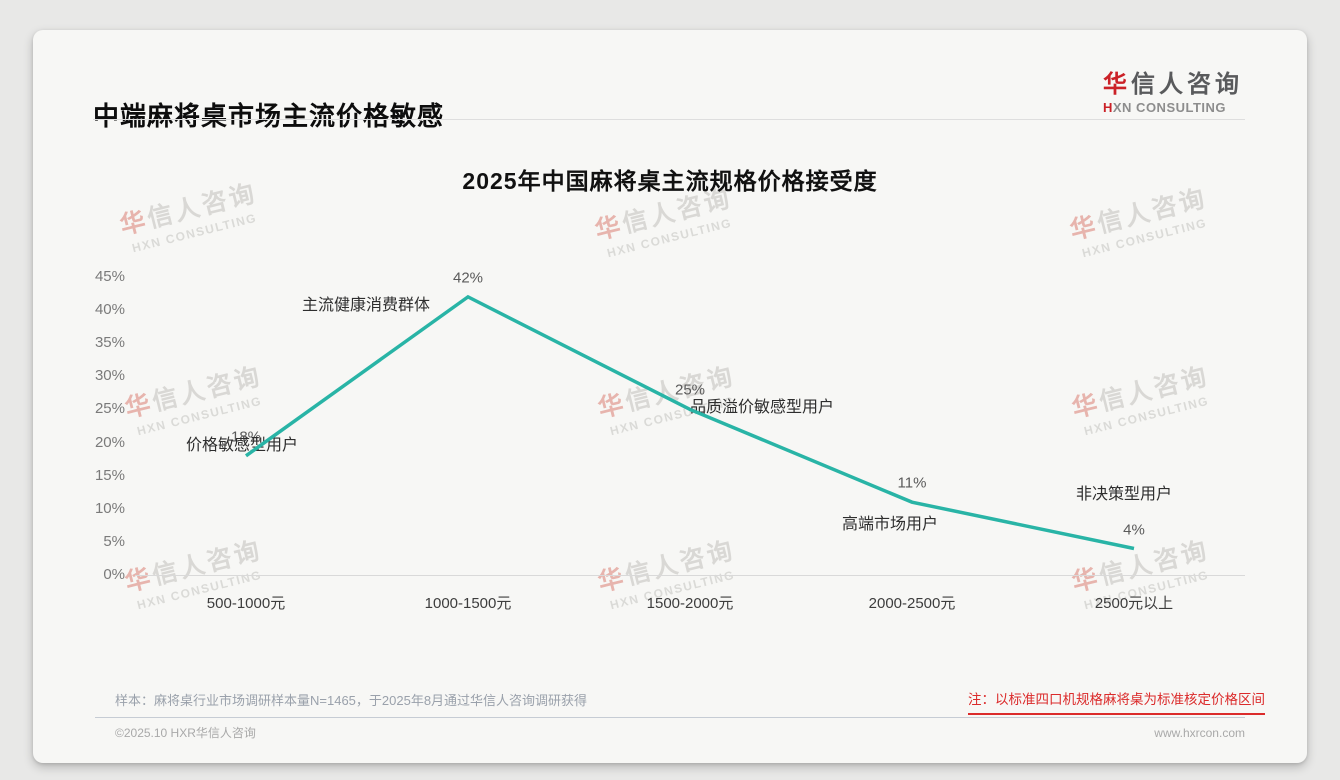 Image resolution: width=1340 pixels, height=780 pixels. I want to click on x-axis-category-label: 500-1000元, so click(246, 603).